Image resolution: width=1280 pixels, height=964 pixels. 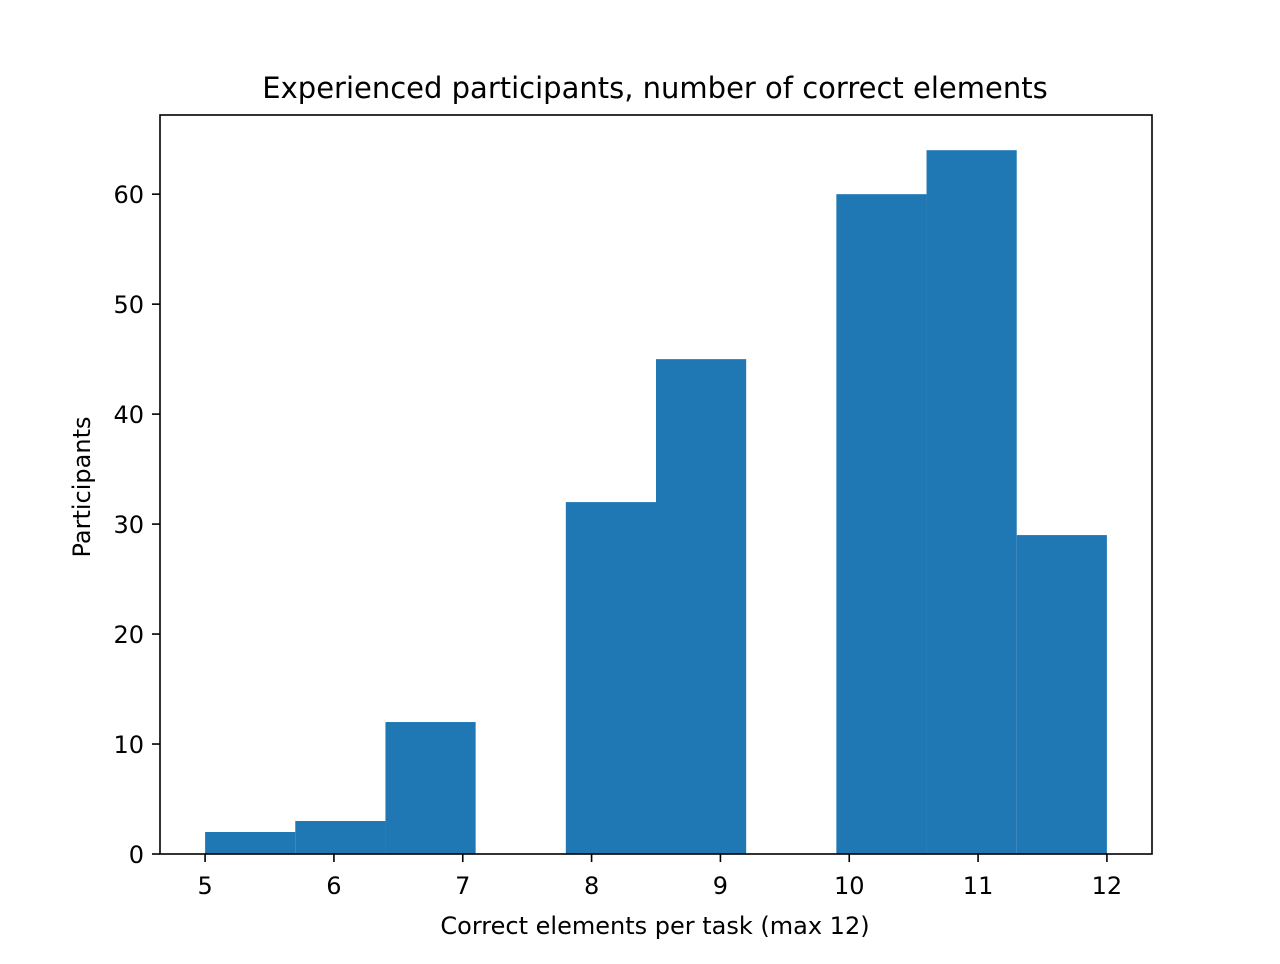 I want to click on x-tick-label: 9, so click(x=720, y=886).